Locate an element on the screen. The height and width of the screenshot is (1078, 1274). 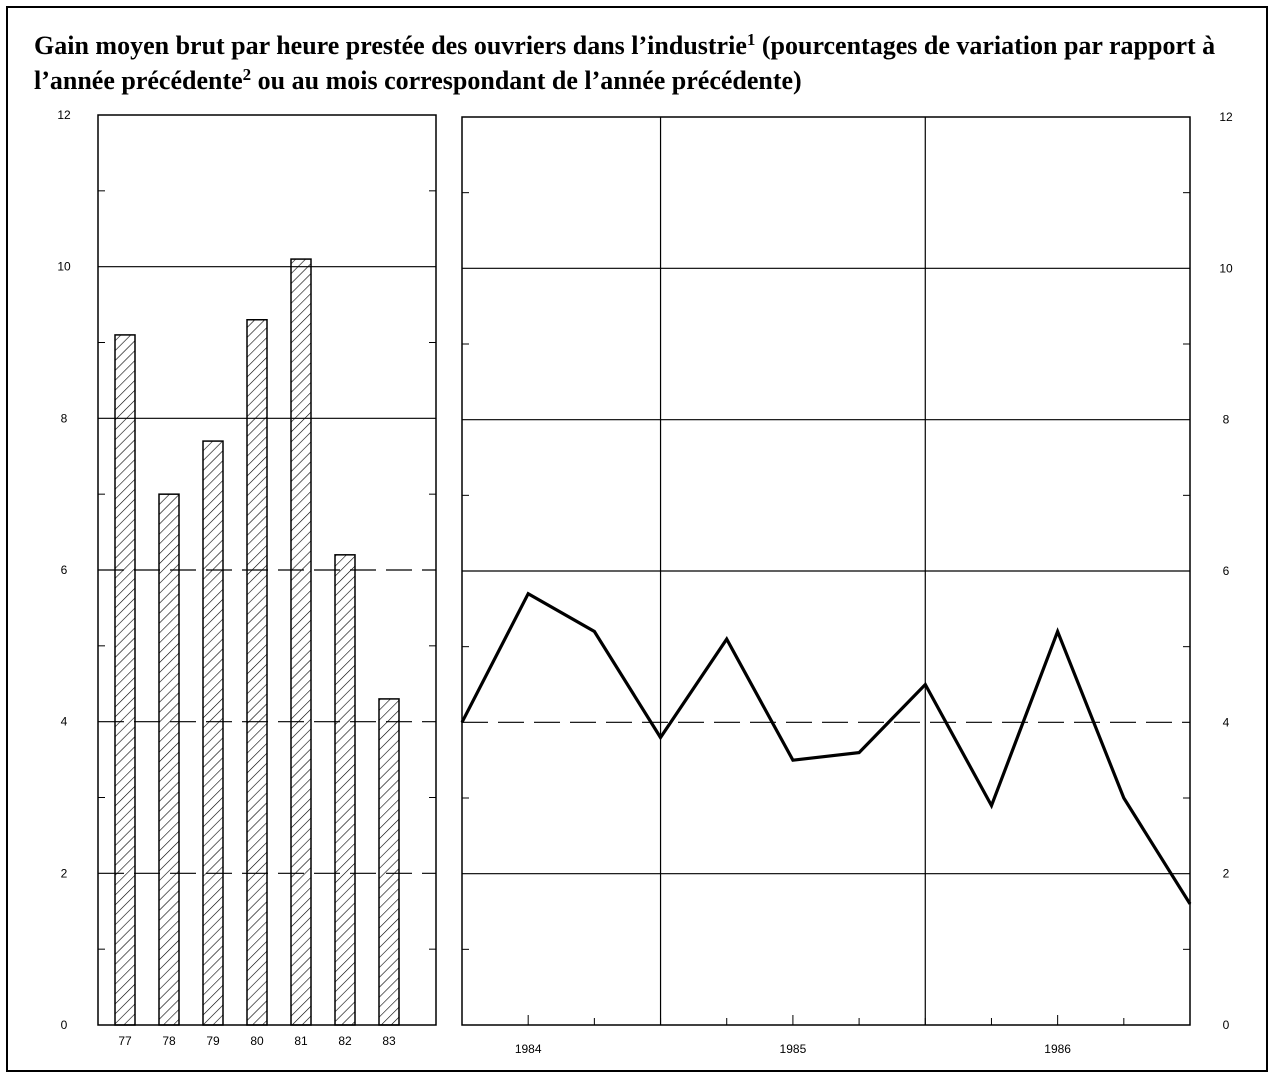
right-y-tick-label: 10 is located at coordinates (1226, 268).